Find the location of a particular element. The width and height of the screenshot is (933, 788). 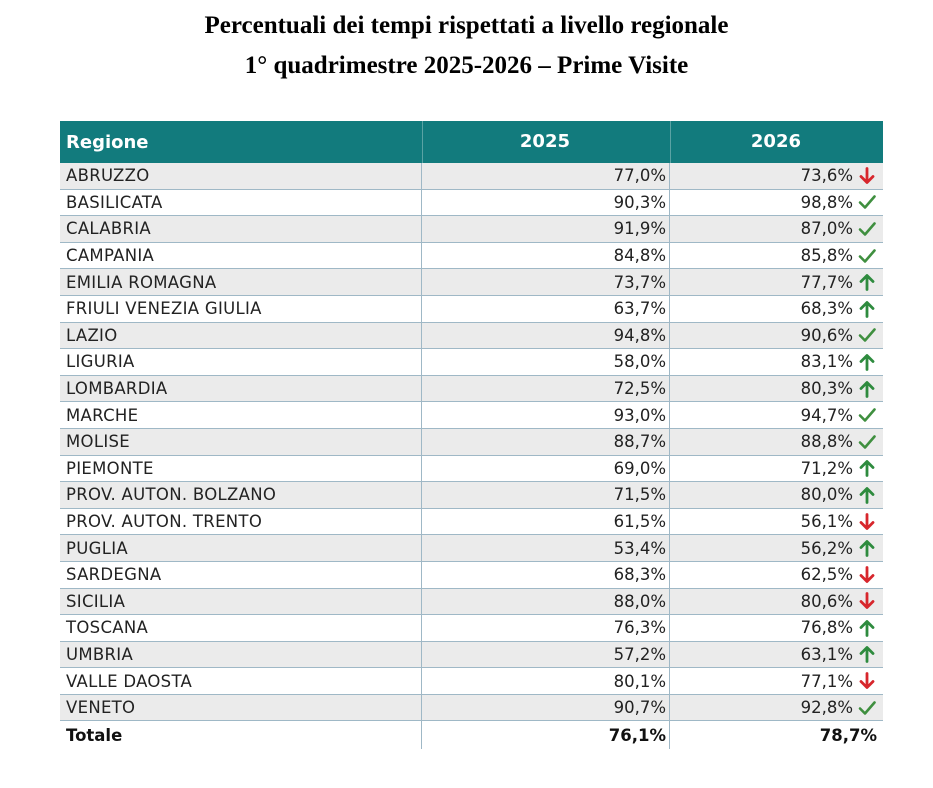

table-row: PROV. AUTON. BOLZANO 71,5% 80,0% is located at coordinates (471, 495).